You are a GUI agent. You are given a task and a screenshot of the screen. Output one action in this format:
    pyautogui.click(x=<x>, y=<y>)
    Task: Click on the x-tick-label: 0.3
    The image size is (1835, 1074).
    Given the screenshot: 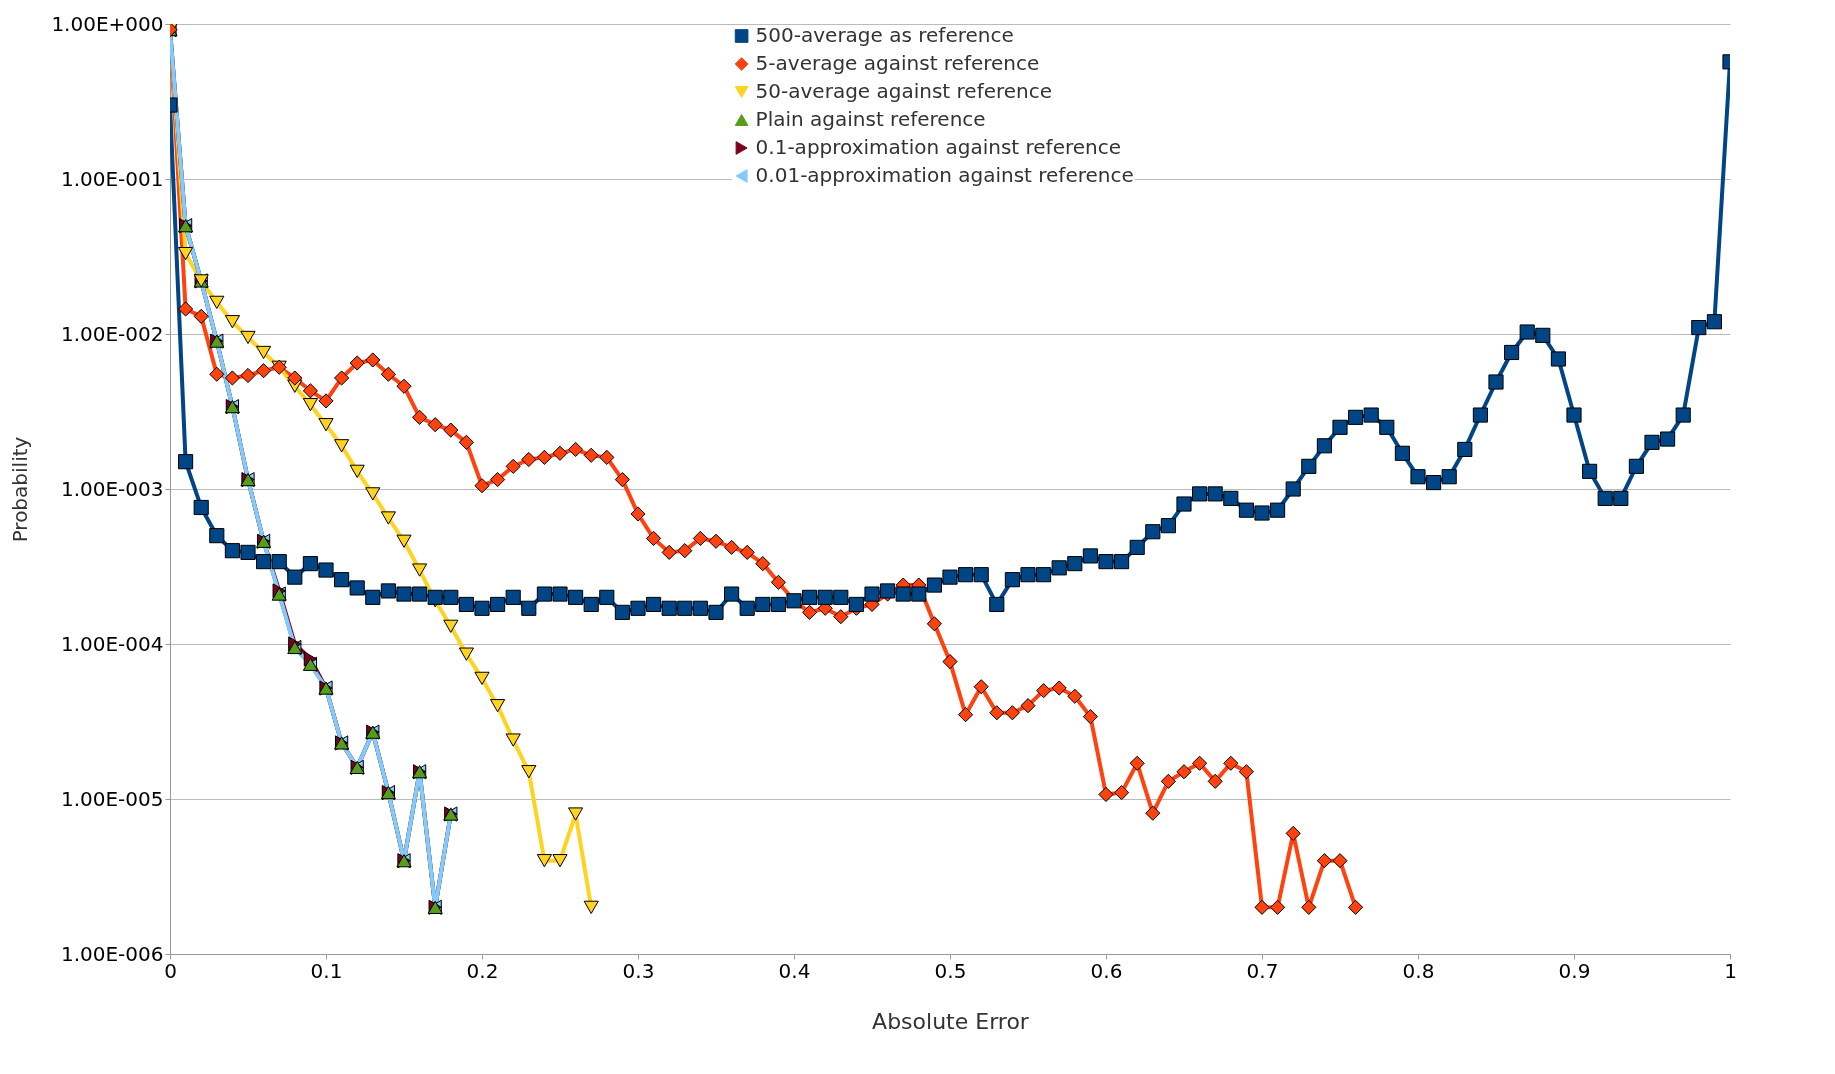 What is the action you would take?
    pyautogui.click(x=638, y=970)
    